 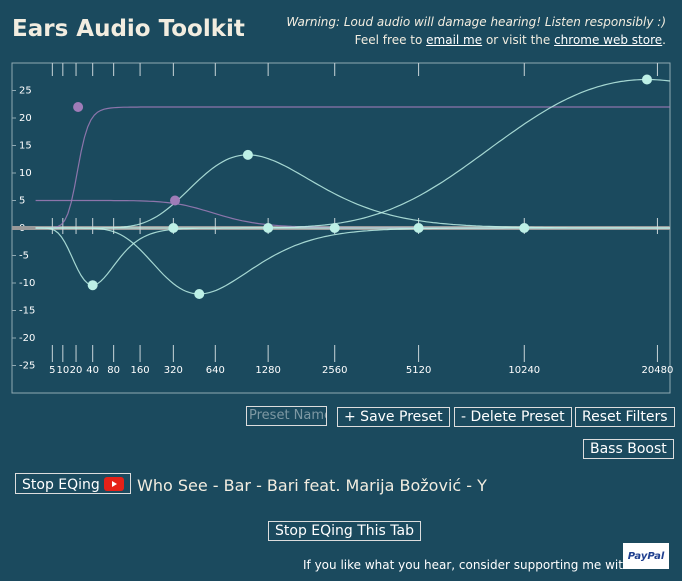 I want to click on x-tick-label: 20480, so click(x=658, y=370).